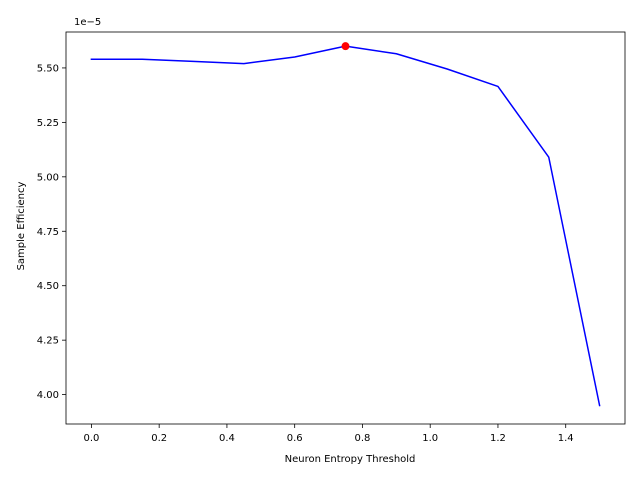  Describe the element at coordinates (227, 438) in the screenshot. I see `x-tick-label: 0.4` at that location.